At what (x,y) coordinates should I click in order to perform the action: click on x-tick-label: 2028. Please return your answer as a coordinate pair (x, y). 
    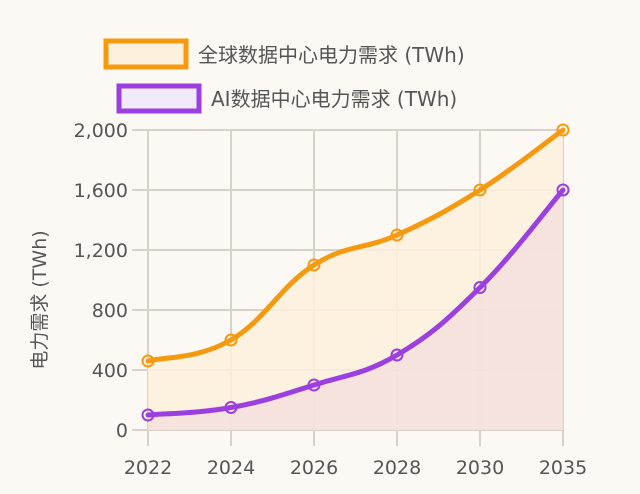
    Looking at the image, I should click on (397, 468).